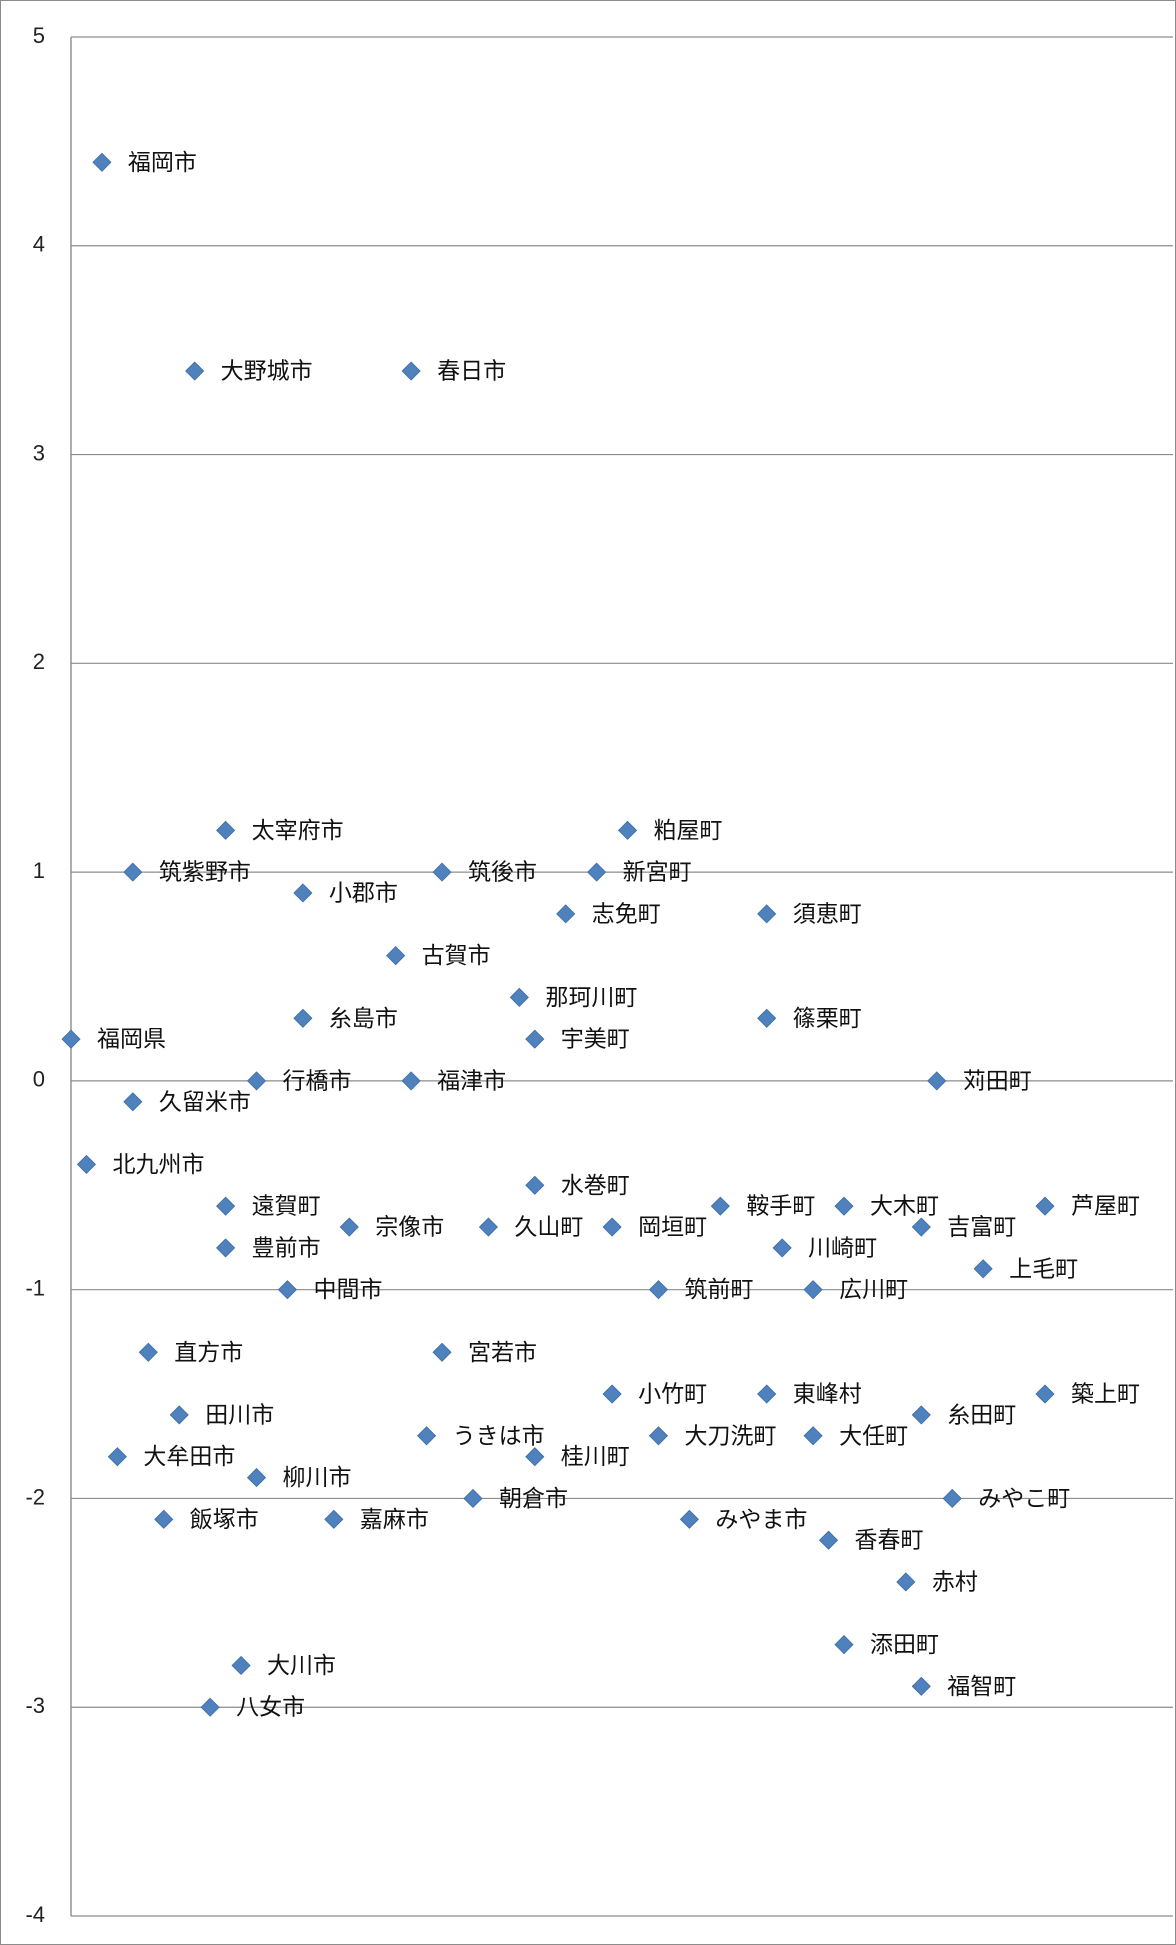 The image size is (1176, 1945). What do you see at coordinates (591, 998) in the screenshot?
I see `data-label-12: 那珂川町` at bounding box center [591, 998].